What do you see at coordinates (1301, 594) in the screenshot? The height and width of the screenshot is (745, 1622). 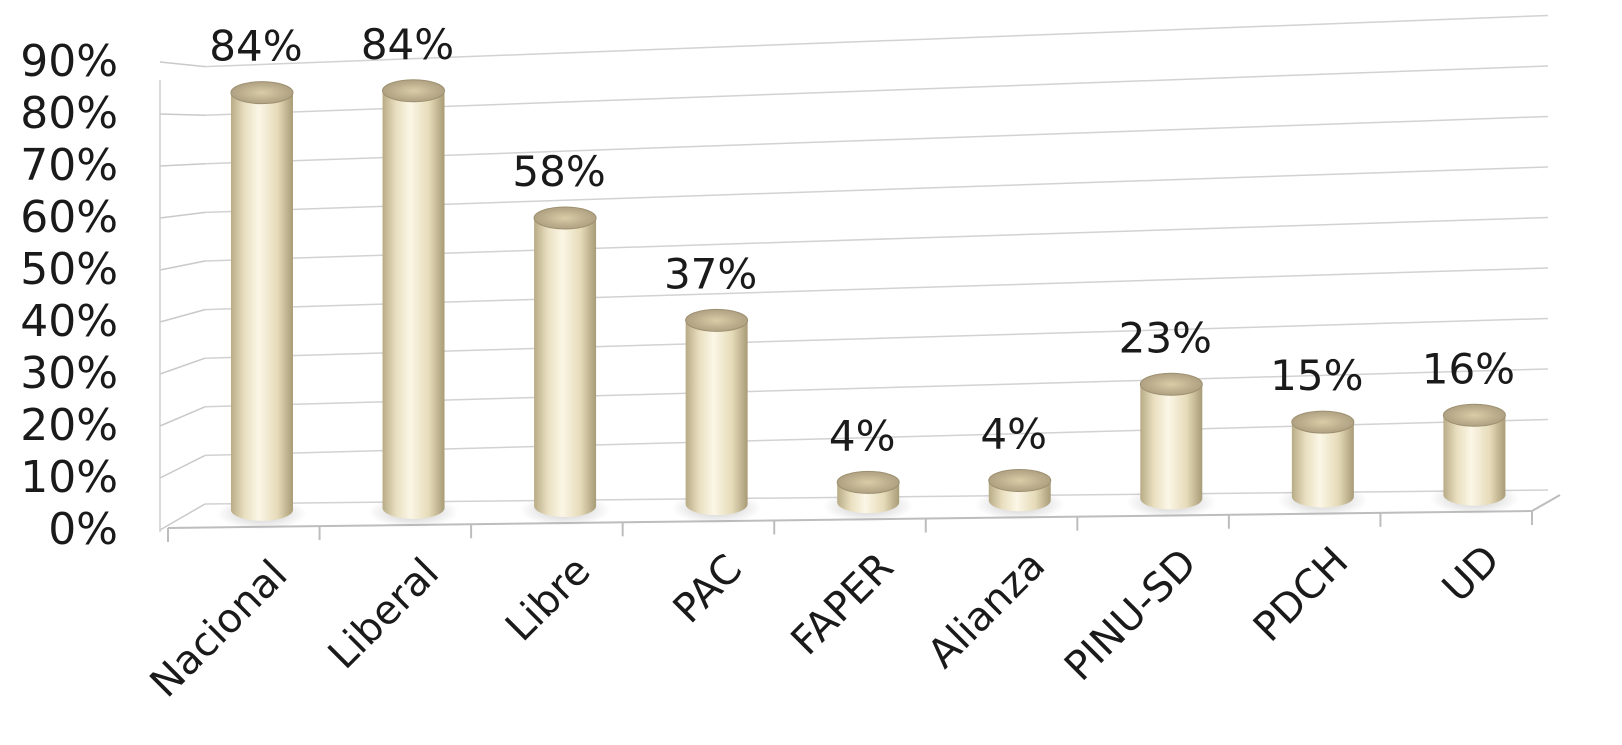 I see `category-label: PDCH` at bounding box center [1301, 594].